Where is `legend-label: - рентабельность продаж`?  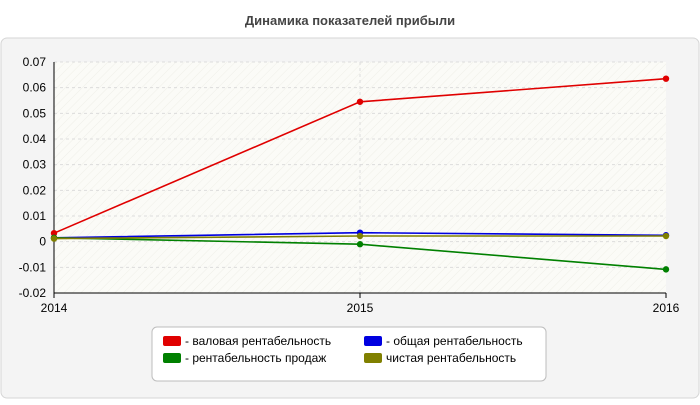
legend-label: - рентабельность продаж is located at coordinates (255, 358).